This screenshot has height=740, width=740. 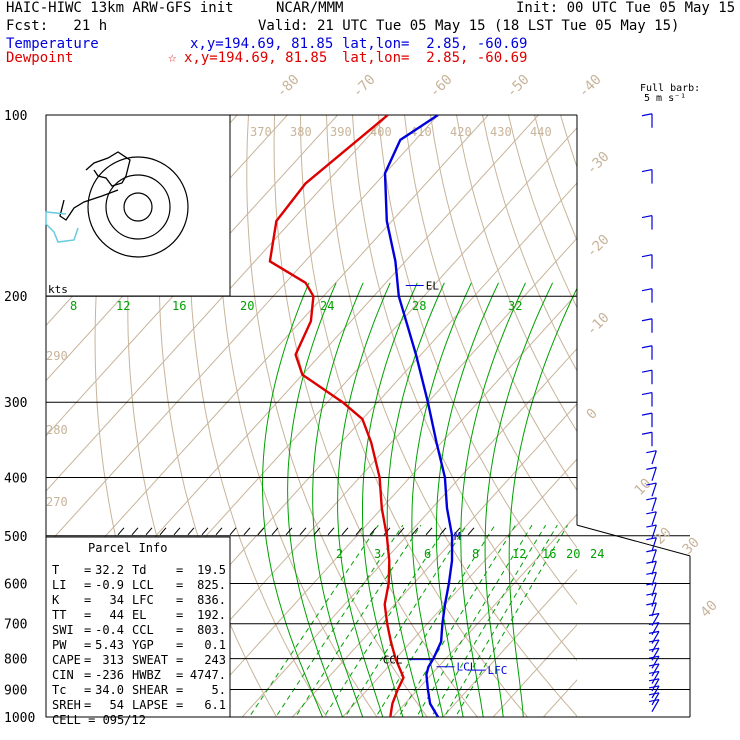 I want to click on marker-label: LCL, so click(x=466, y=667).